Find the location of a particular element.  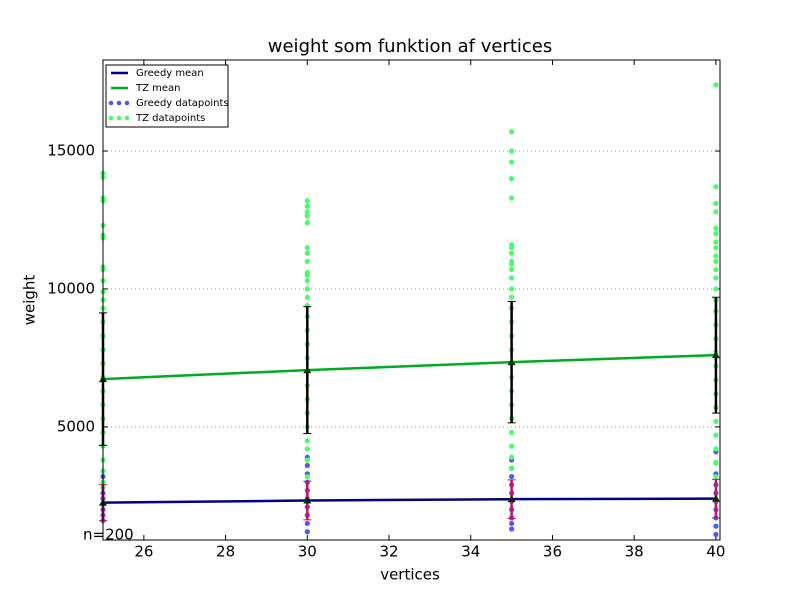

x-tick-label: 40 is located at coordinates (715, 552).